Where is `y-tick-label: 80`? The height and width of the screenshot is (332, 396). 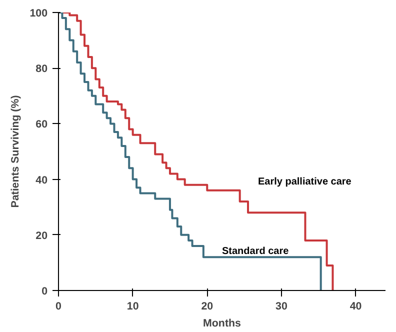
y-tick-label: 80 is located at coordinates (42, 69).